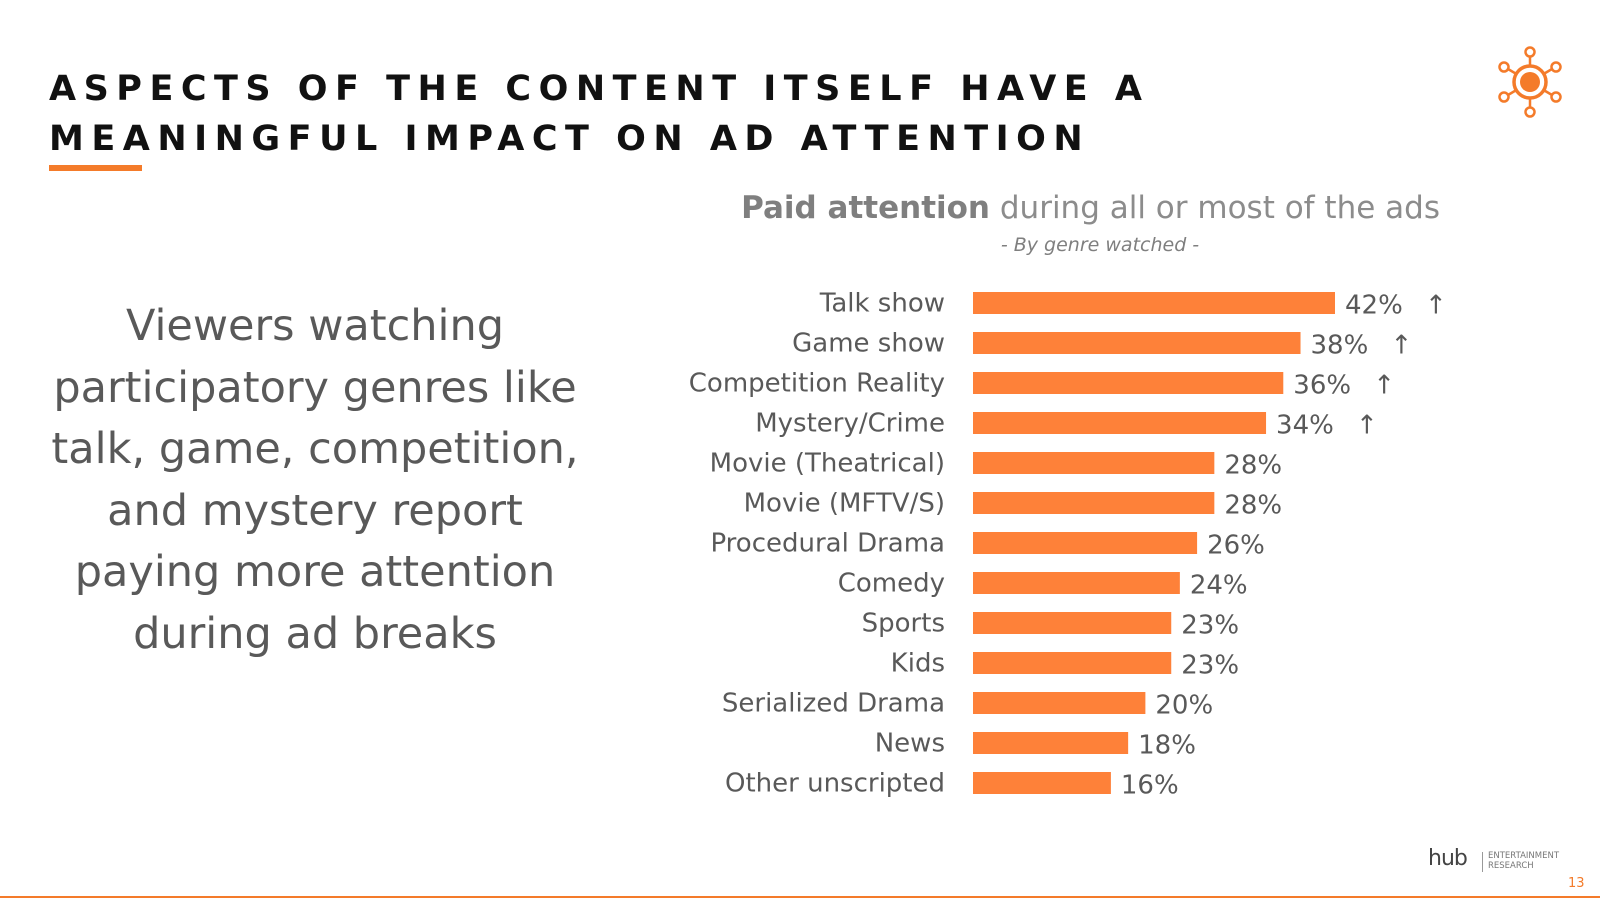 This screenshot has width=1600, height=900. I want to click on category-label: Comedy, so click(891, 584).